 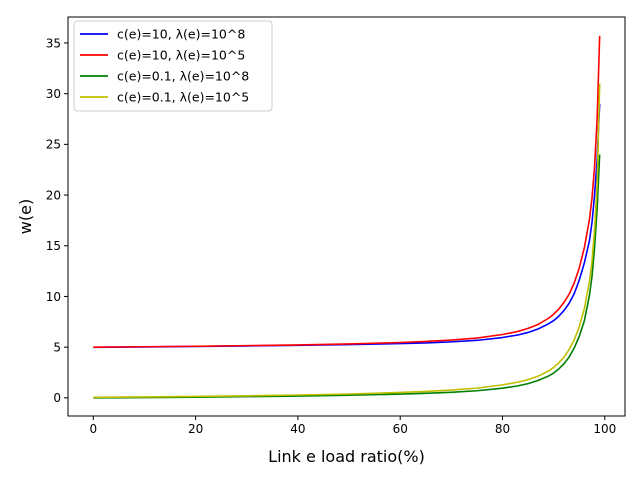 What do you see at coordinates (183, 97) in the screenshot?
I see `legend-label-4: c(e)=0.1, λ(e)=10^5` at bounding box center [183, 97].